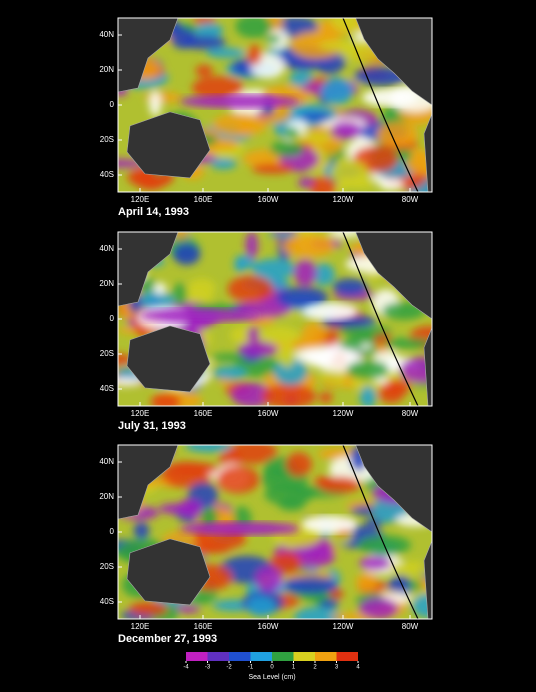 This screenshot has height=692, width=536. I want to click on lat-label: 0, so click(112, 104).